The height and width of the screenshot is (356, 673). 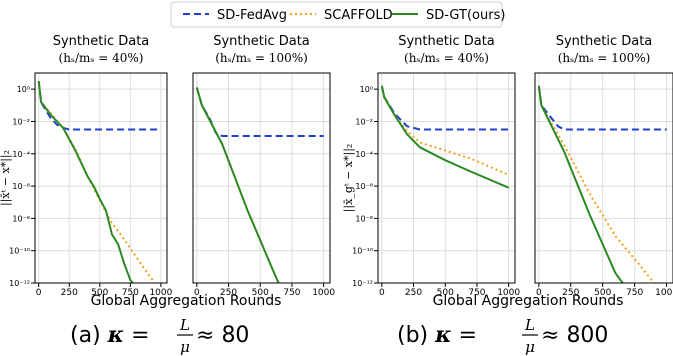 What do you see at coordinates (185, 347) in the screenshot?
I see `caption-a-den: μ` at bounding box center [185, 347].